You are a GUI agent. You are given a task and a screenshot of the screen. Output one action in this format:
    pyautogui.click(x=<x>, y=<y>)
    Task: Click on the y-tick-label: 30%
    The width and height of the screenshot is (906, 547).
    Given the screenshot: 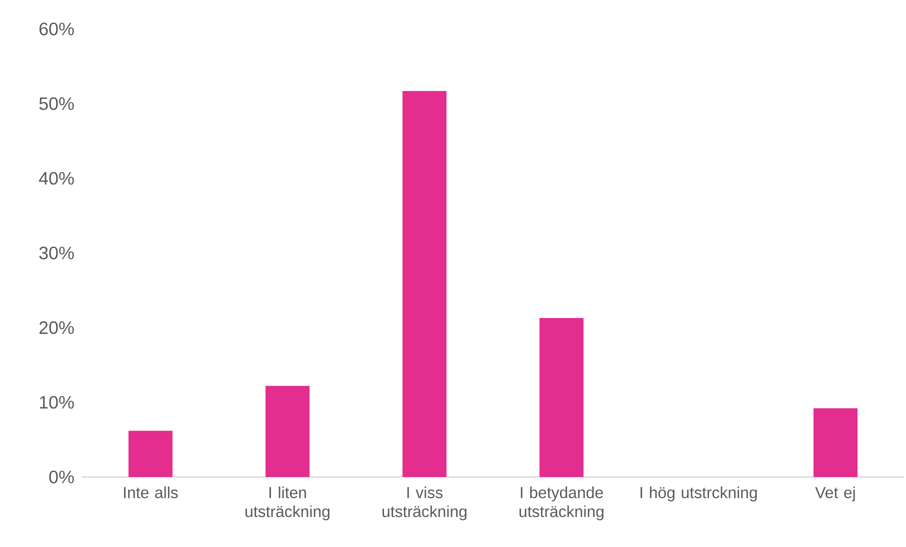 What is the action you would take?
    pyautogui.click(x=56, y=253)
    